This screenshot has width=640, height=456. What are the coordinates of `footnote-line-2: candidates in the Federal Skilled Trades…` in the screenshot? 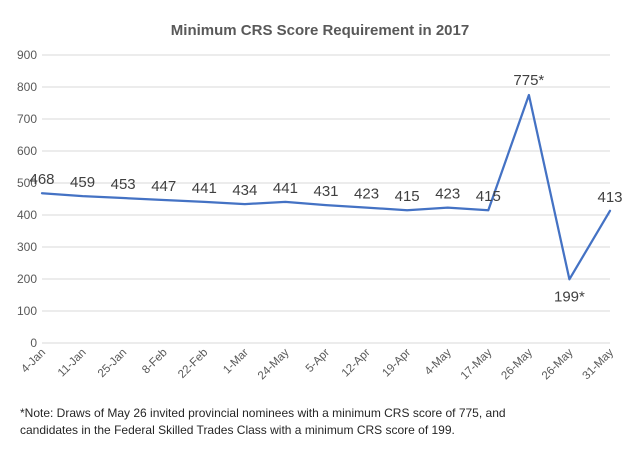 It's located at (237, 430).